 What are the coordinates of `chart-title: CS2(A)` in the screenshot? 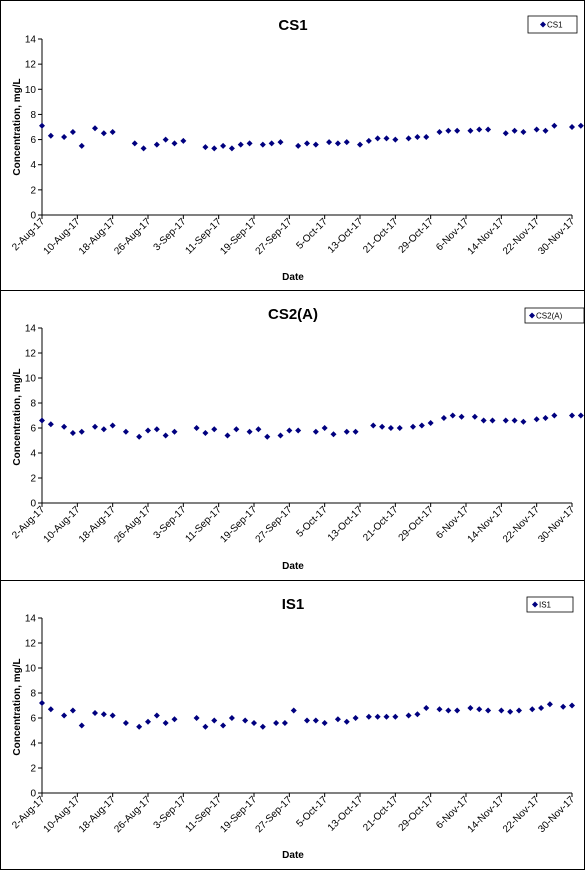 It's located at (293, 314).